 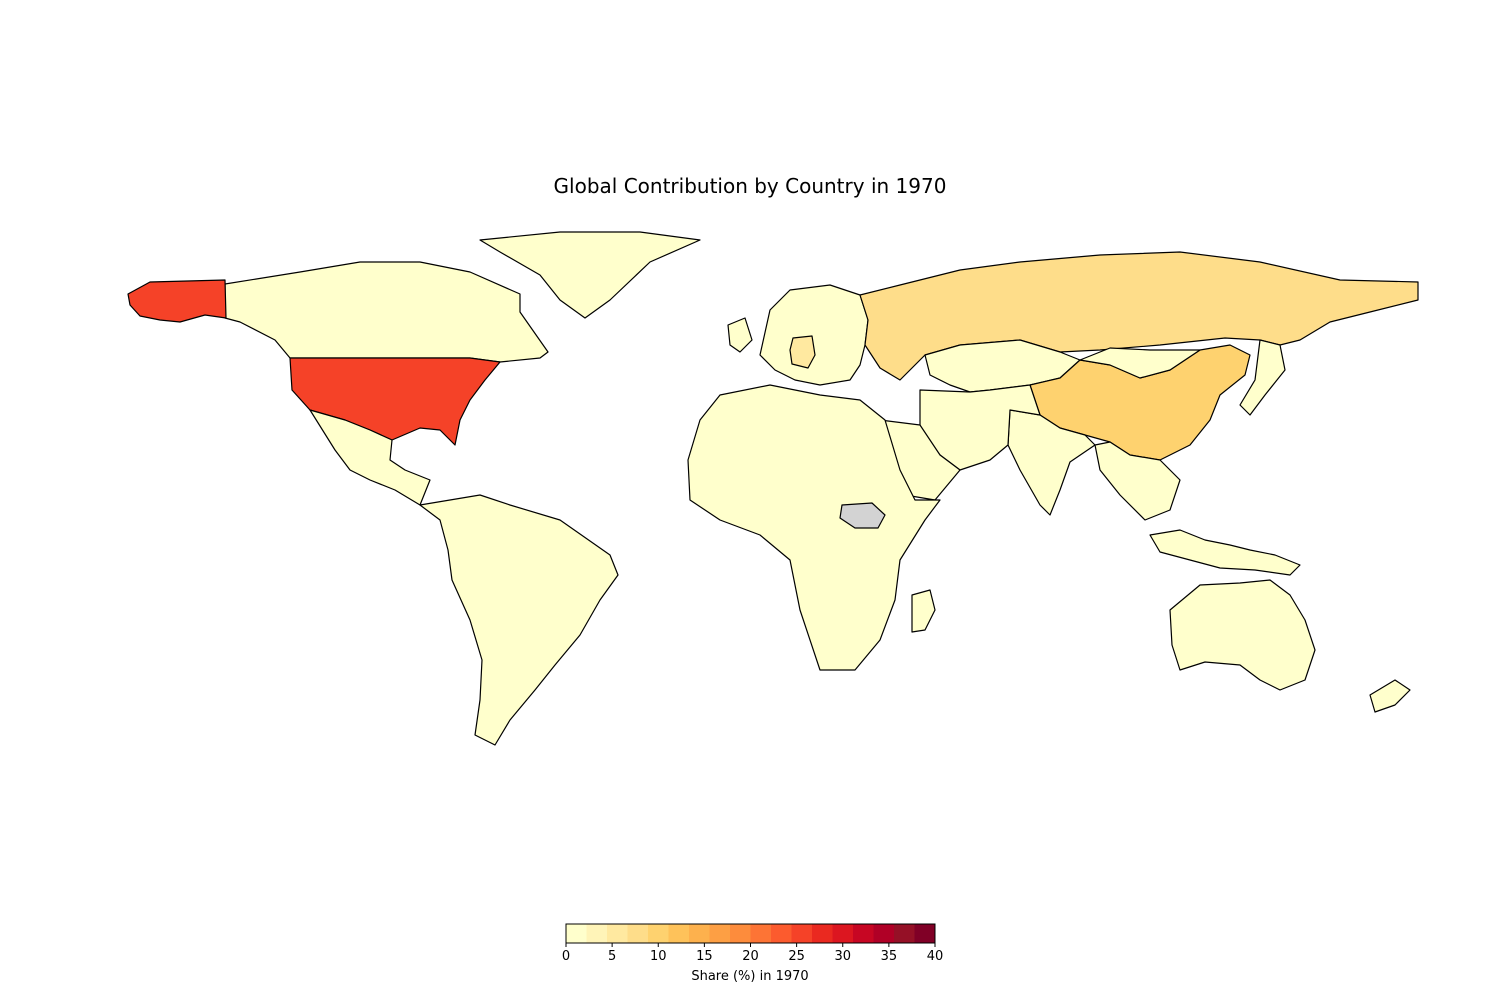 What do you see at coordinates (889, 956) in the screenshot?
I see `colorbar-tick-label: 35` at bounding box center [889, 956].